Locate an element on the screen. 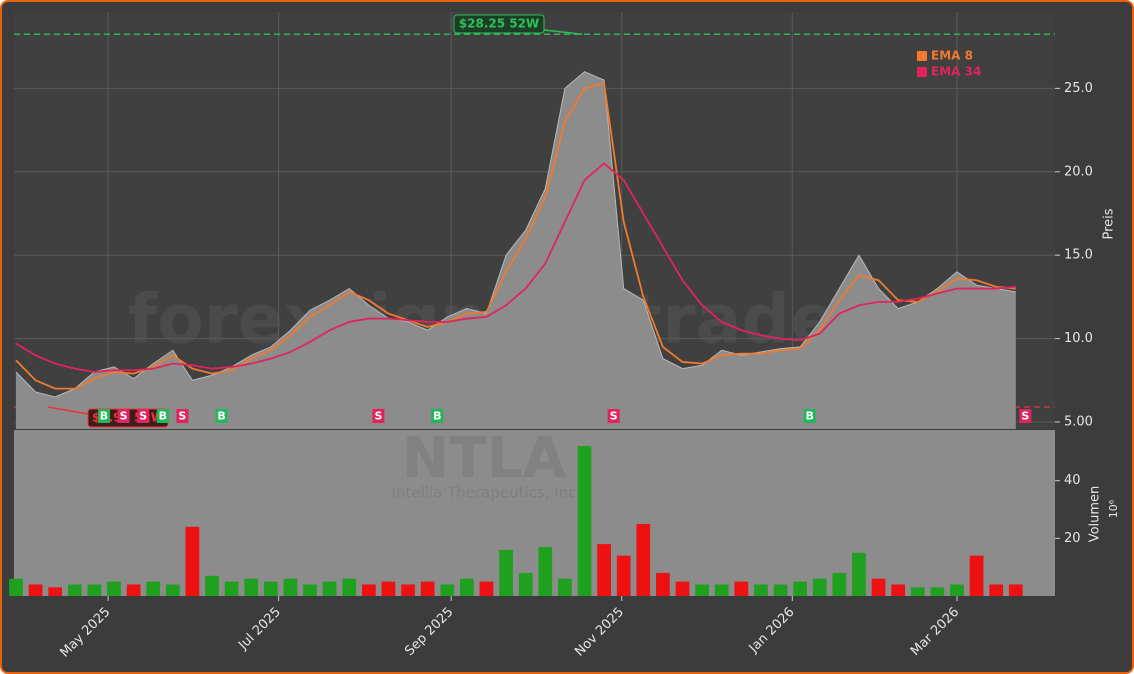 The image size is (1134, 674). volume-axis-label: Volumen is located at coordinates (1095, 514).